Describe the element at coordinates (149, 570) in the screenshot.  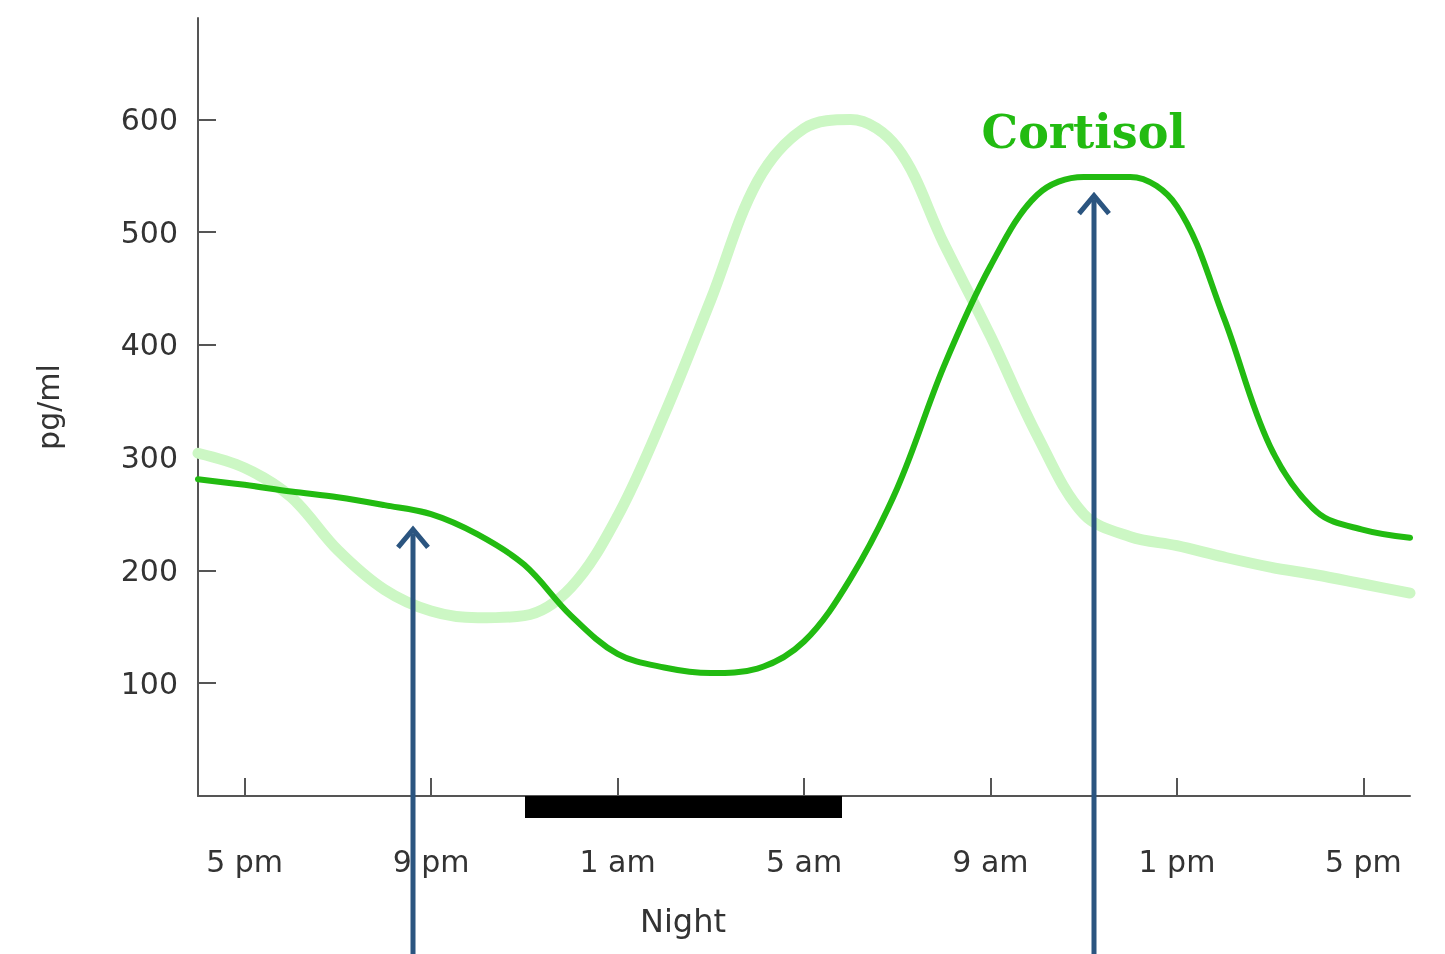
I see `y-tick-label: 200` at that location.